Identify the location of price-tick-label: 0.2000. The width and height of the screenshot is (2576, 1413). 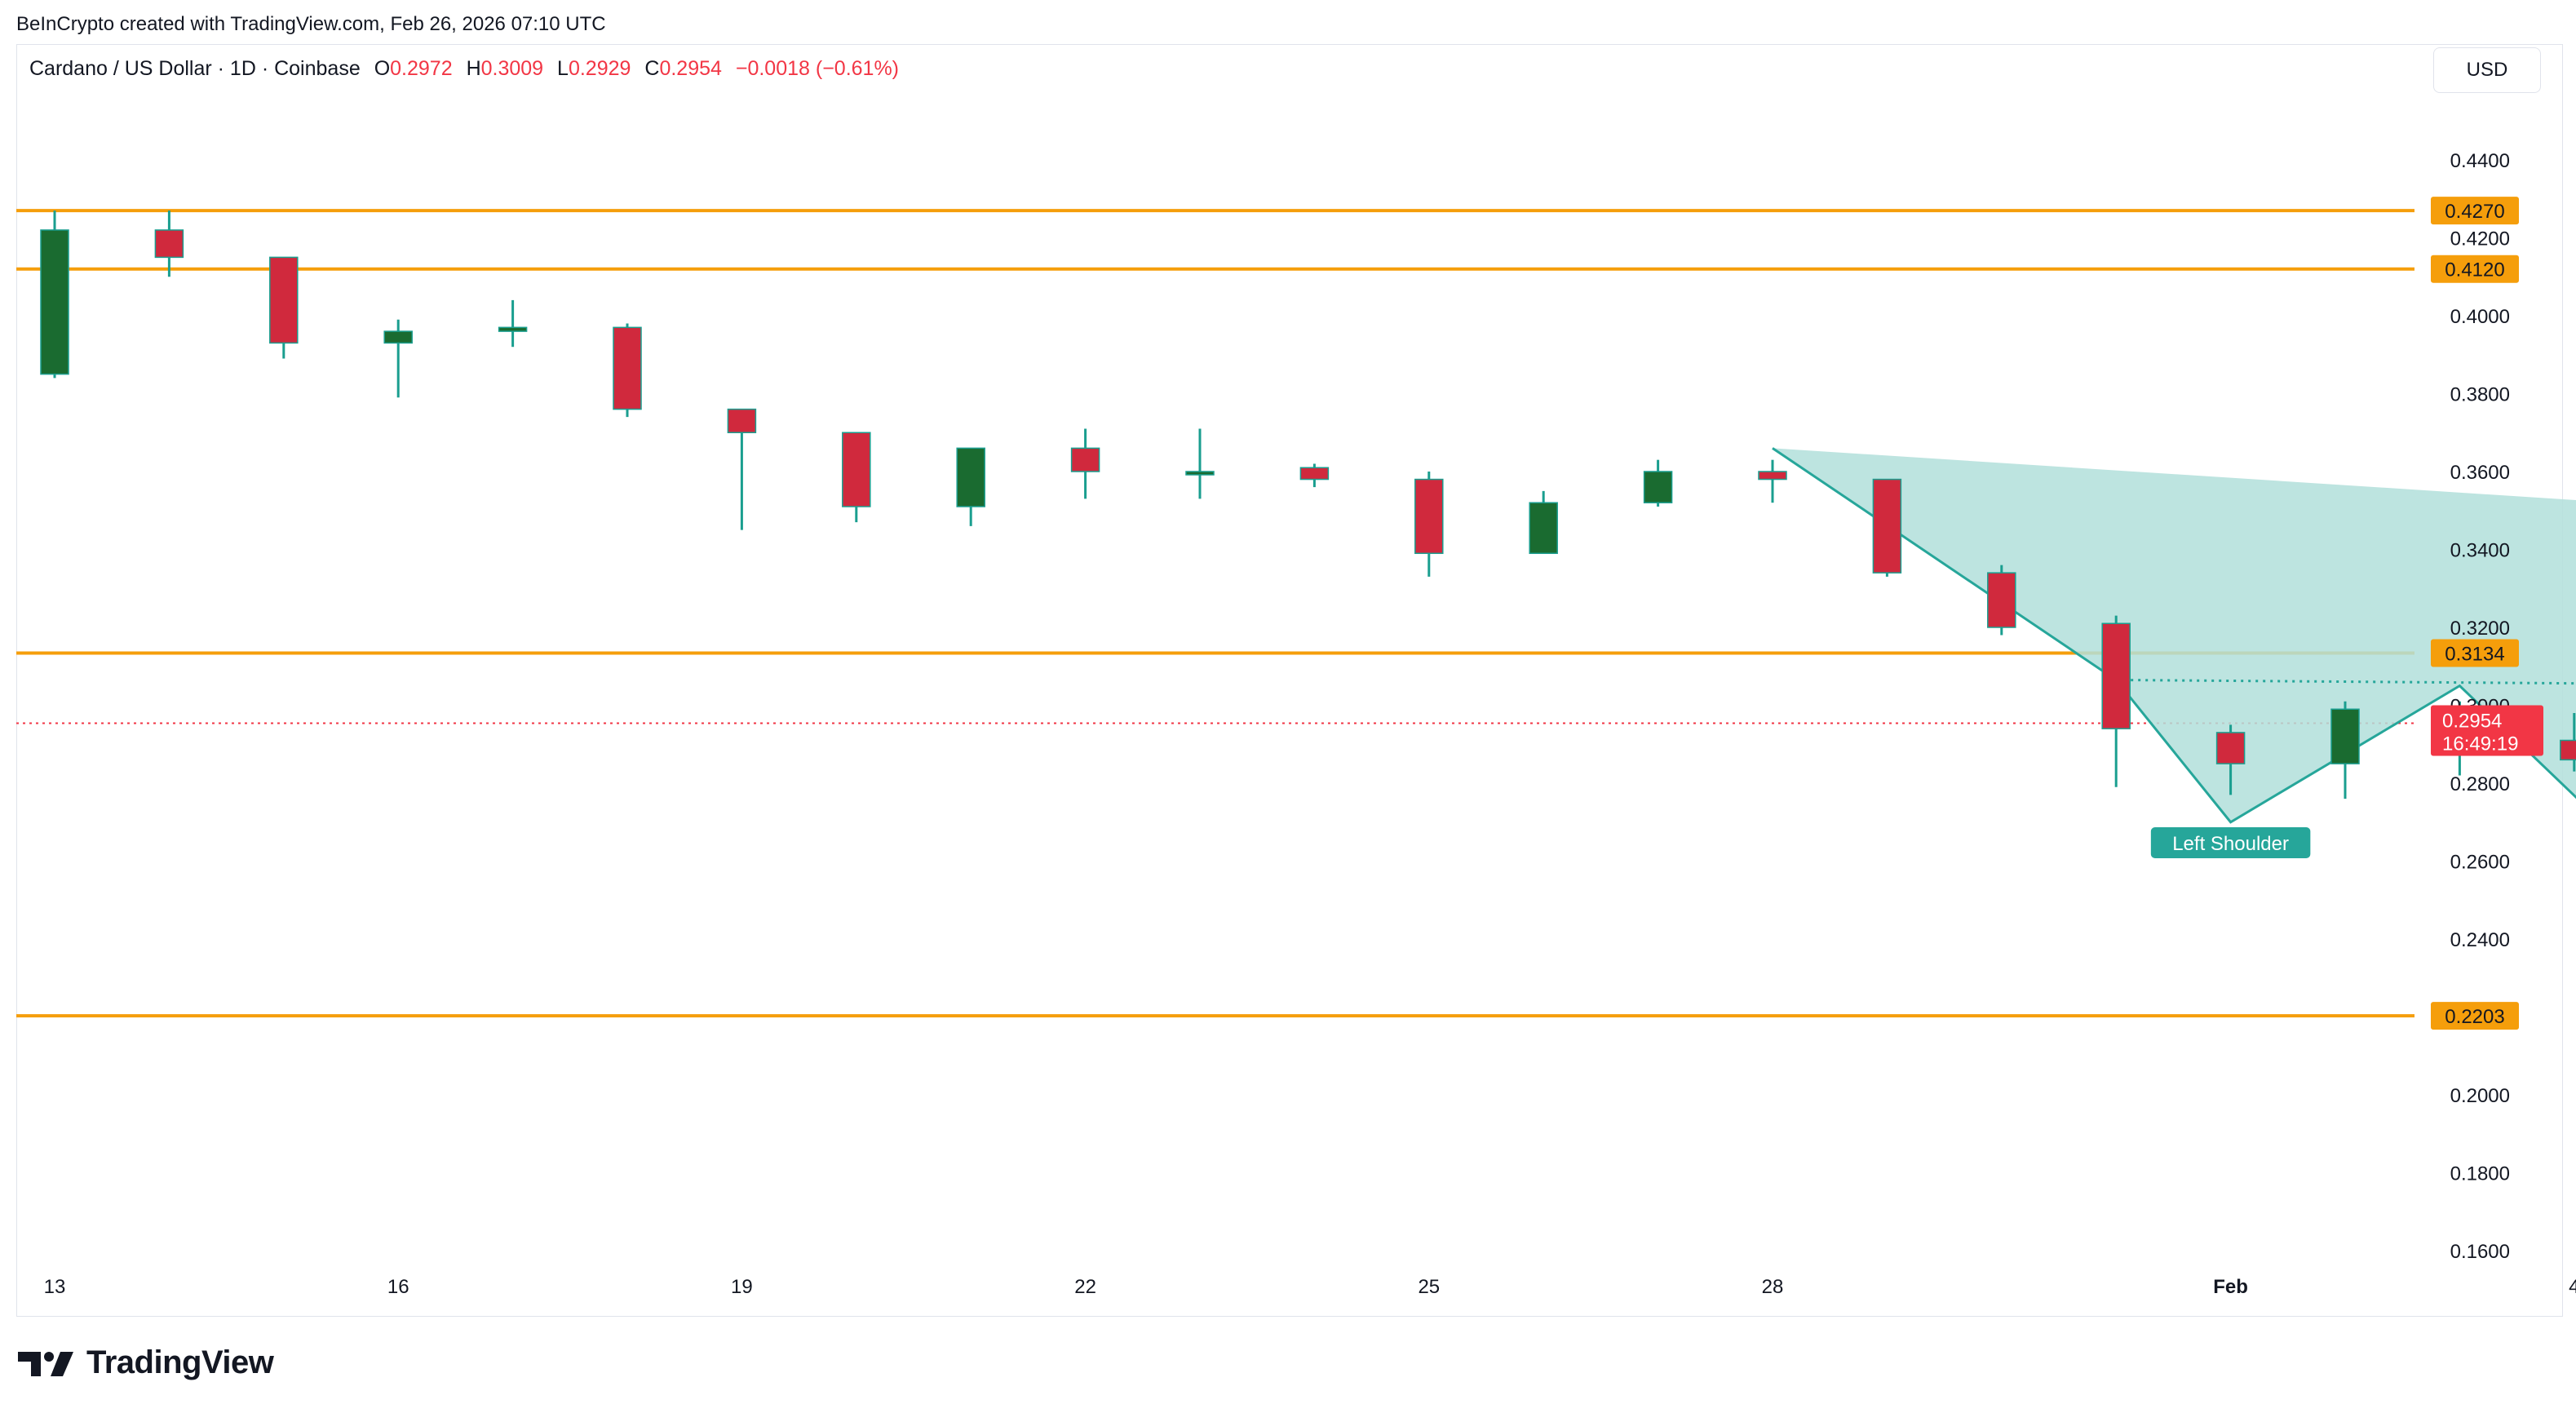
(2480, 1096).